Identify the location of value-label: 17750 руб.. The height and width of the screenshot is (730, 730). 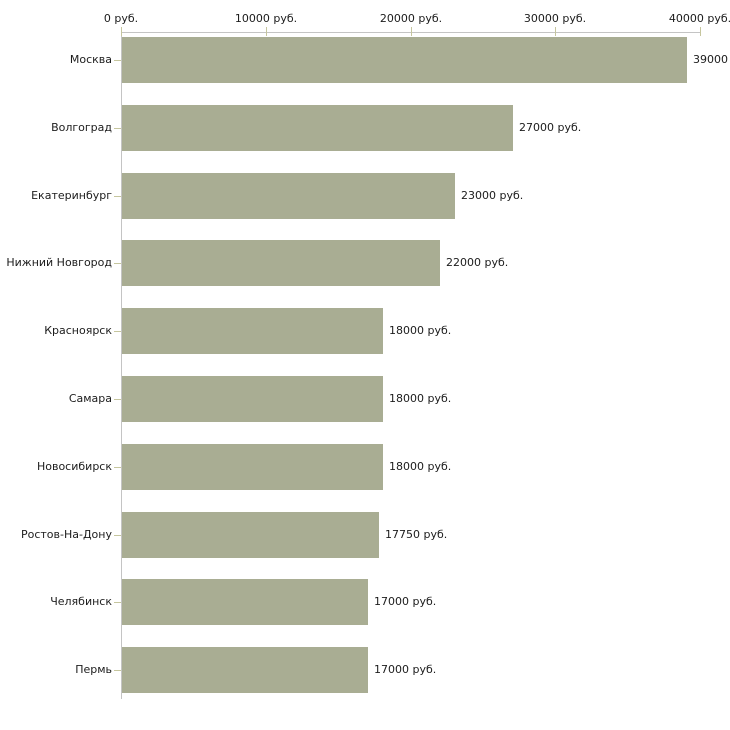
(416, 534).